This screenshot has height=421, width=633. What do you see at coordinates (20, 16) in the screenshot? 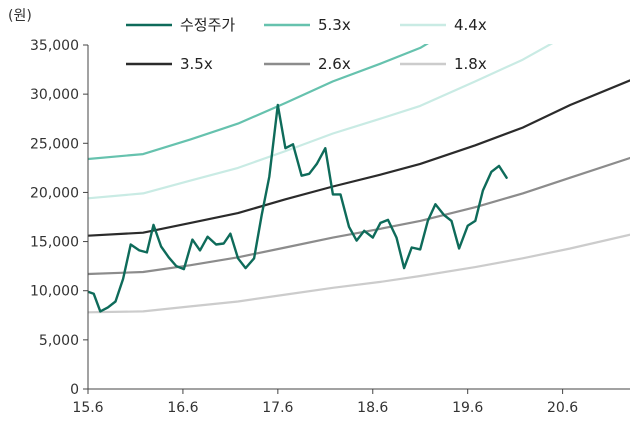
I see `y-unit-label: (원)` at bounding box center [20, 16].